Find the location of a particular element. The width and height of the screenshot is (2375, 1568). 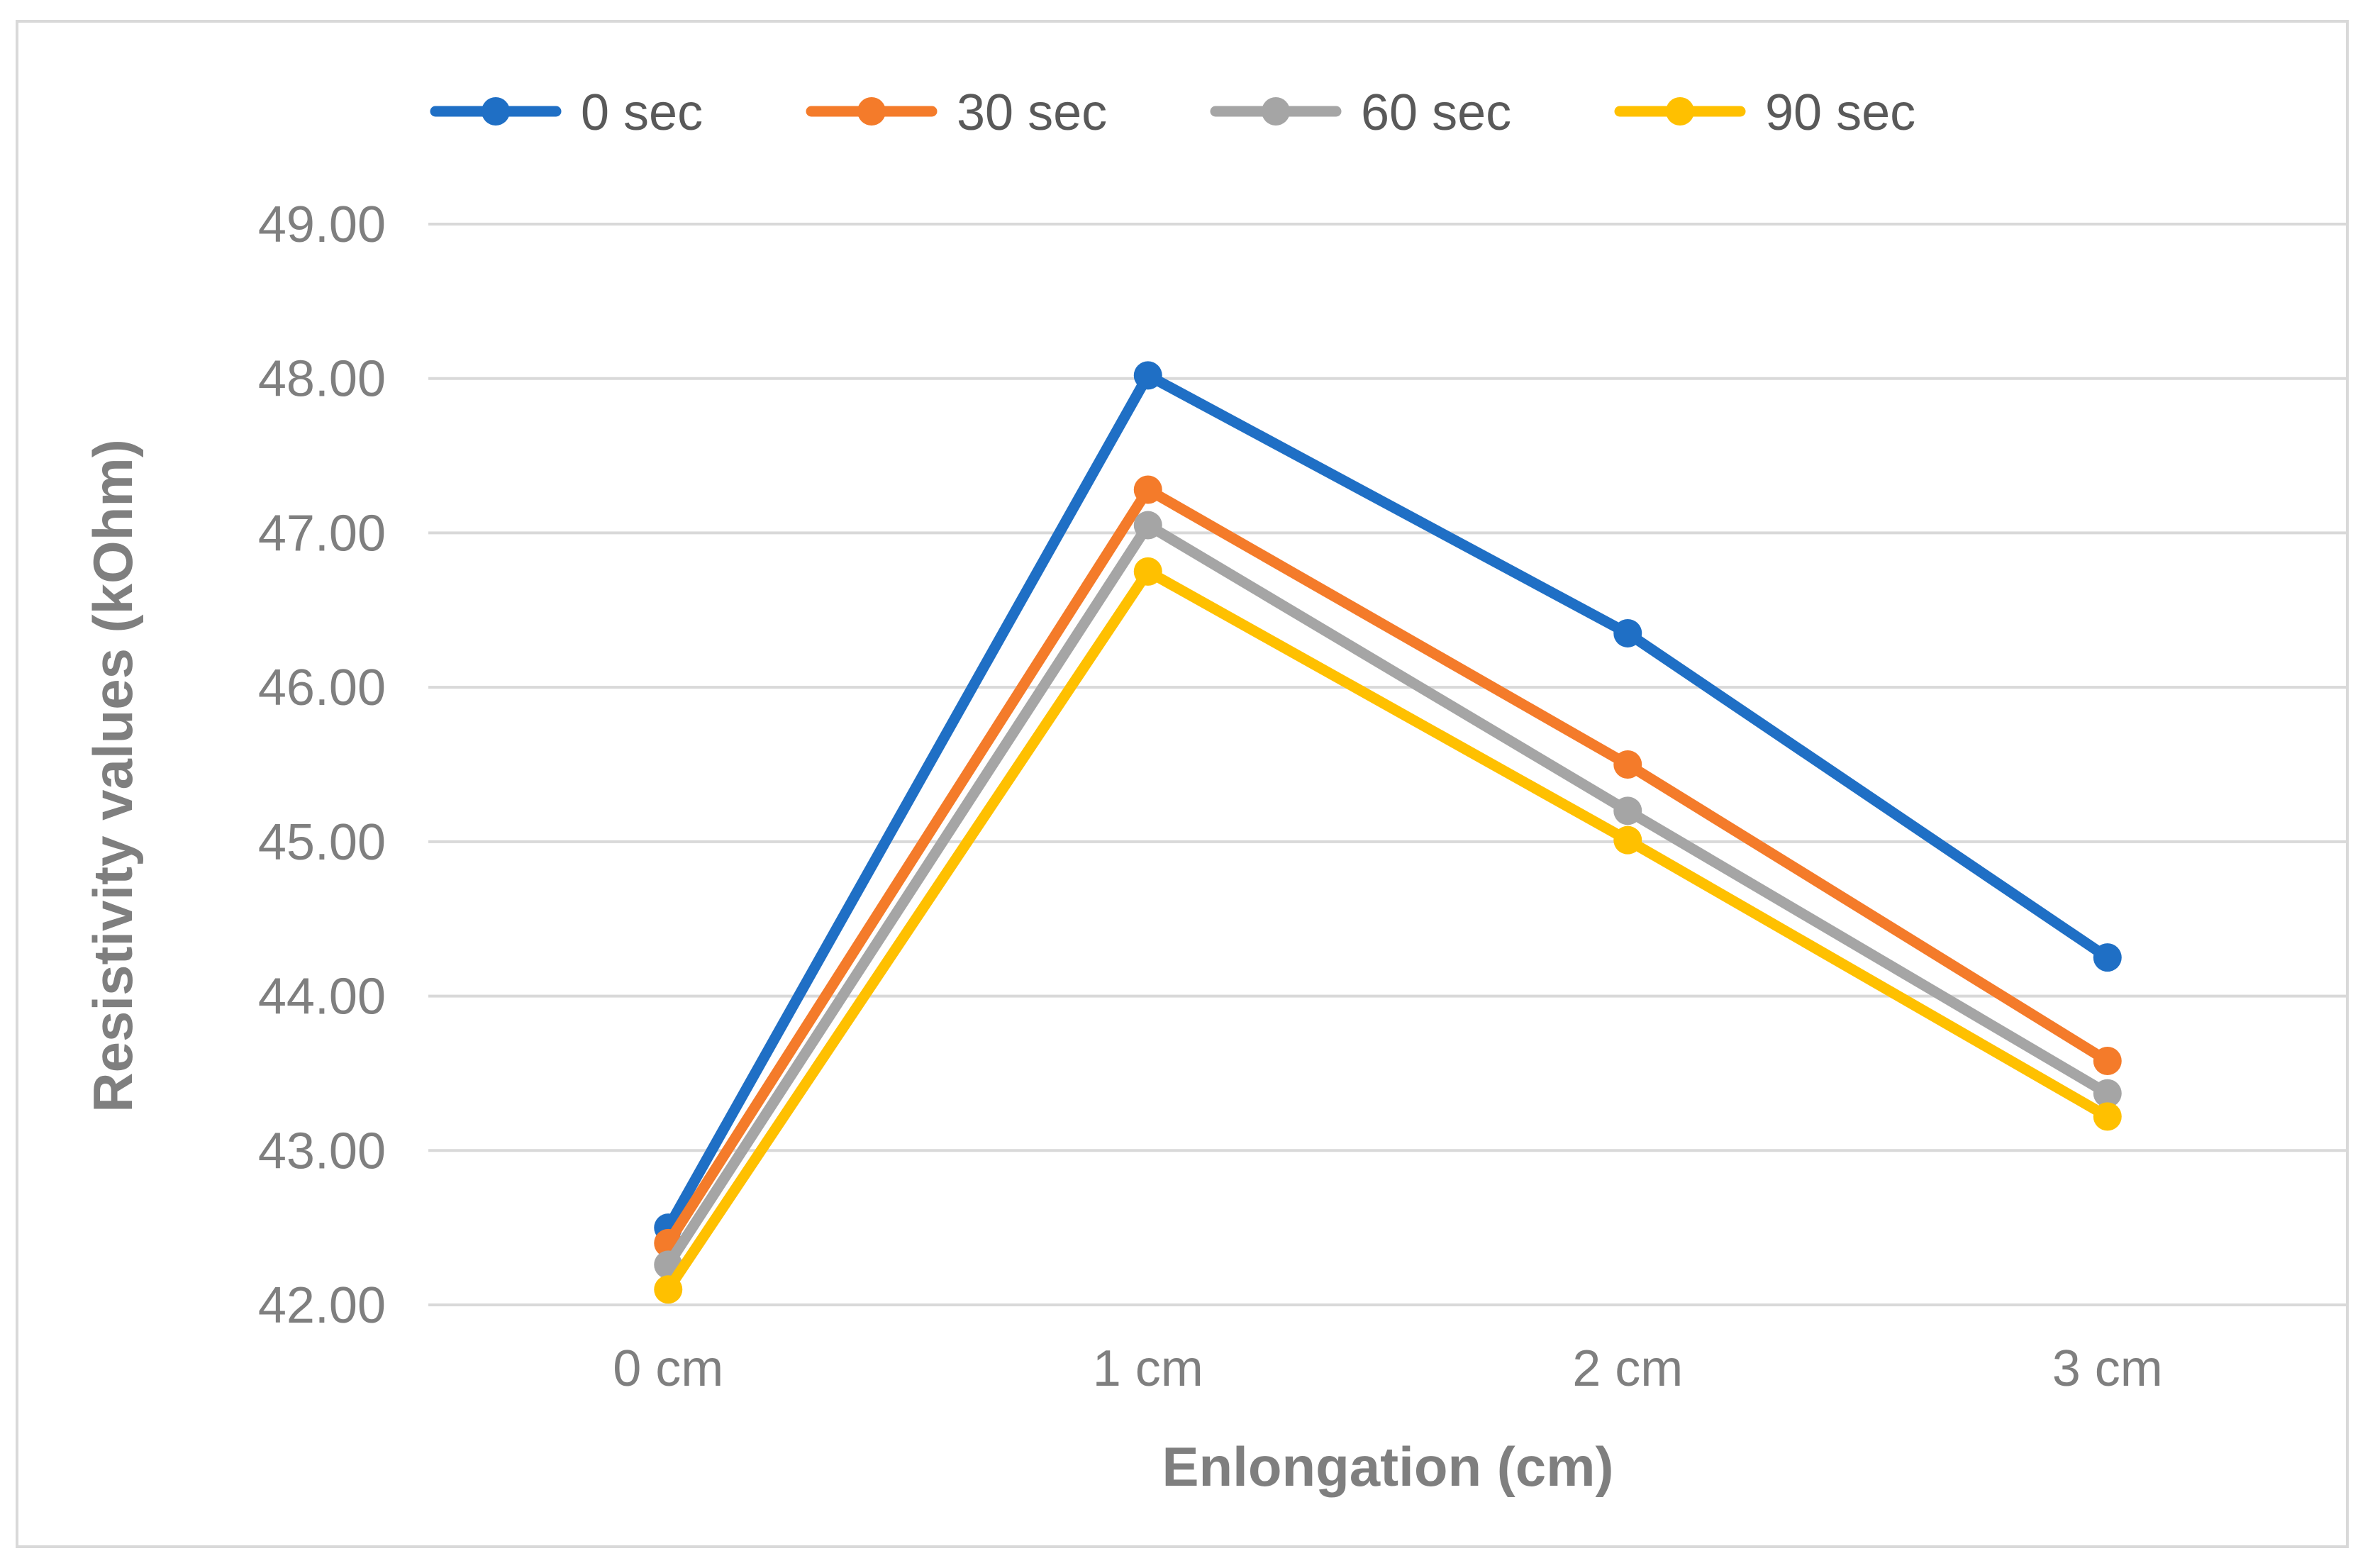

y-tick-label: 43.00 is located at coordinates (322, 1151).